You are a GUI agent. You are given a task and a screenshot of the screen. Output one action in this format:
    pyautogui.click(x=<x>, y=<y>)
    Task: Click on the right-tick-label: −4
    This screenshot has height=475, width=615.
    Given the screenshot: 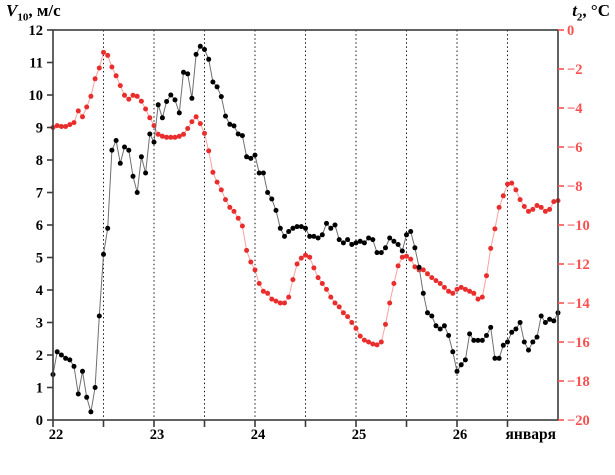 What is the action you would take?
    pyautogui.click(x=575, y=109)
    